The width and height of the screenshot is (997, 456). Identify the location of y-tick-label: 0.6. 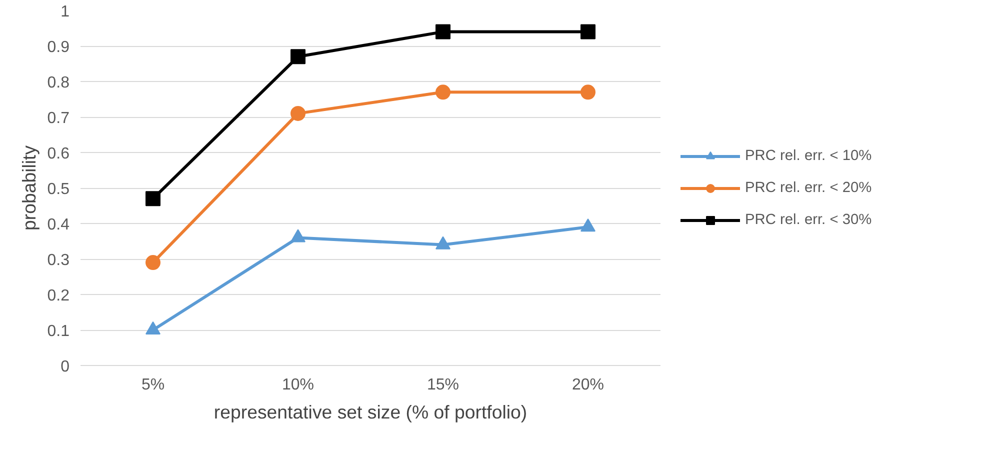
(58, 154).